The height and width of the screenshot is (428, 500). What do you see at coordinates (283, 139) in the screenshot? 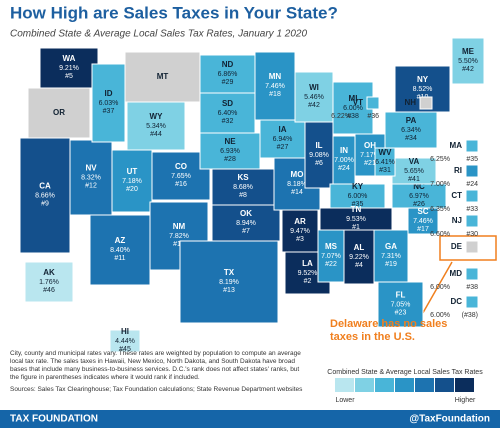
I see `state-rate: 6.94%` at bounding box center [283, 139].